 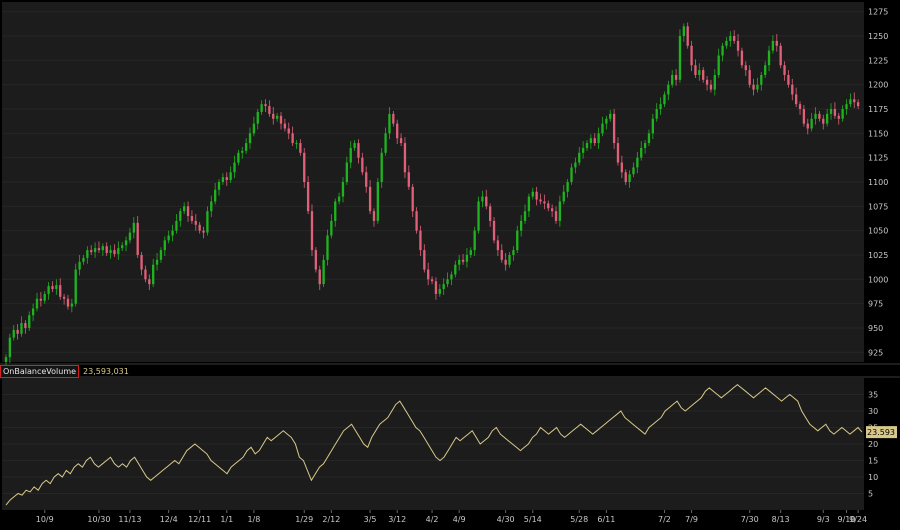 I want to click on x-axis-tick-label: 5/28, so click(x=579, y=519).